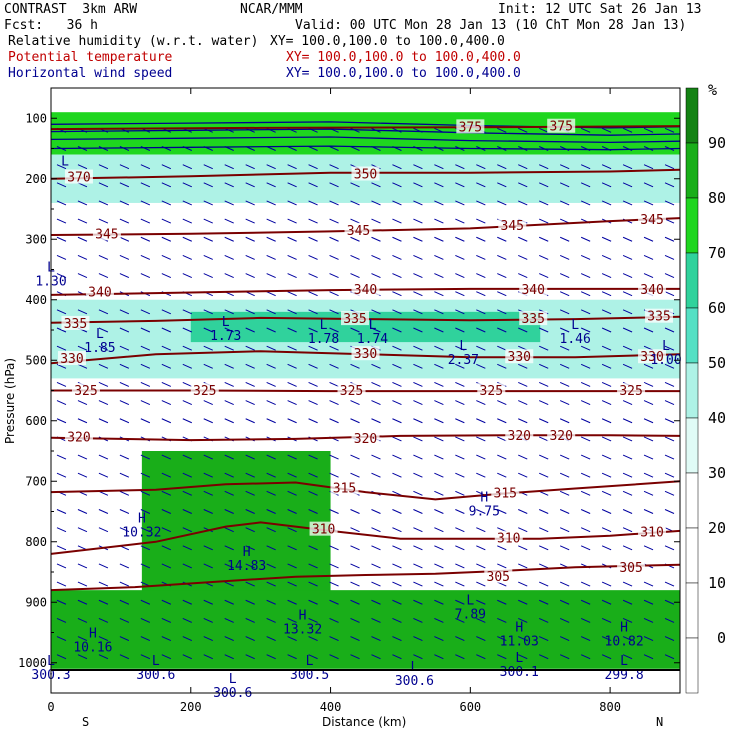 This screenshot has height=740, width=740. Describe the element at coordinates (717, 583) in the screenshot. I see `colorbar-tick-label: 10` at that location.